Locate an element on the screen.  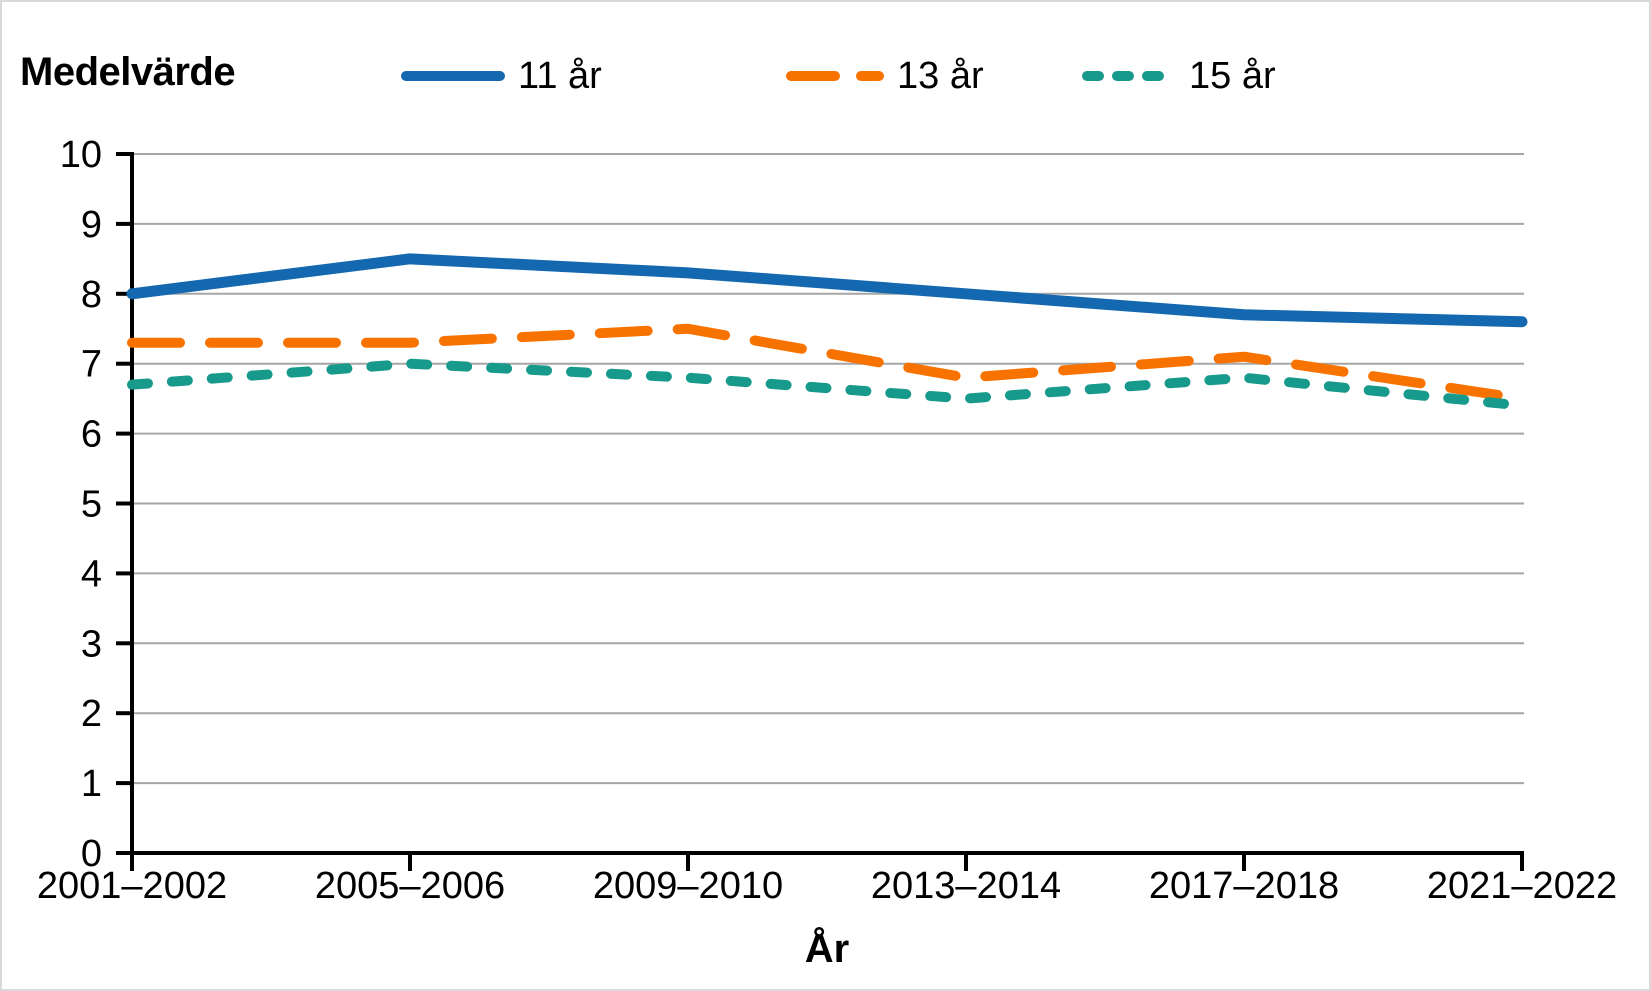
x-tick-label-0: 2001–2002 is located at coordinates (132, 886).